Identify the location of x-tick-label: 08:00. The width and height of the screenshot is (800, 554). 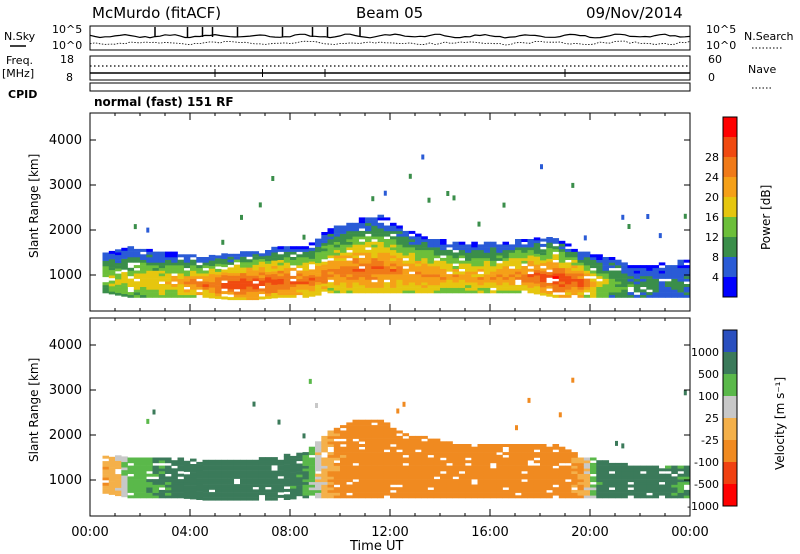
(289, 532).